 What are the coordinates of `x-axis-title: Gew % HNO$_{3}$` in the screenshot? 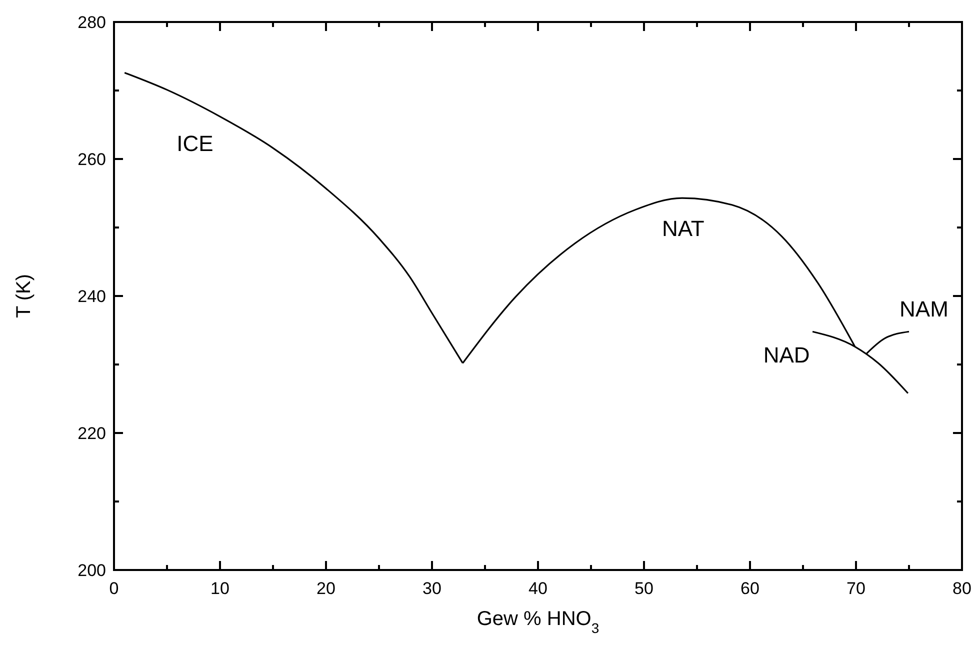 It's located at (538, 622).